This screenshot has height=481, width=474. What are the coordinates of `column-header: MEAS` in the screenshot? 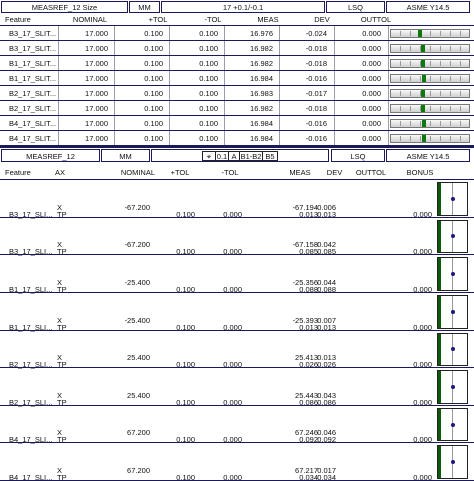 It's located at (268, 19).